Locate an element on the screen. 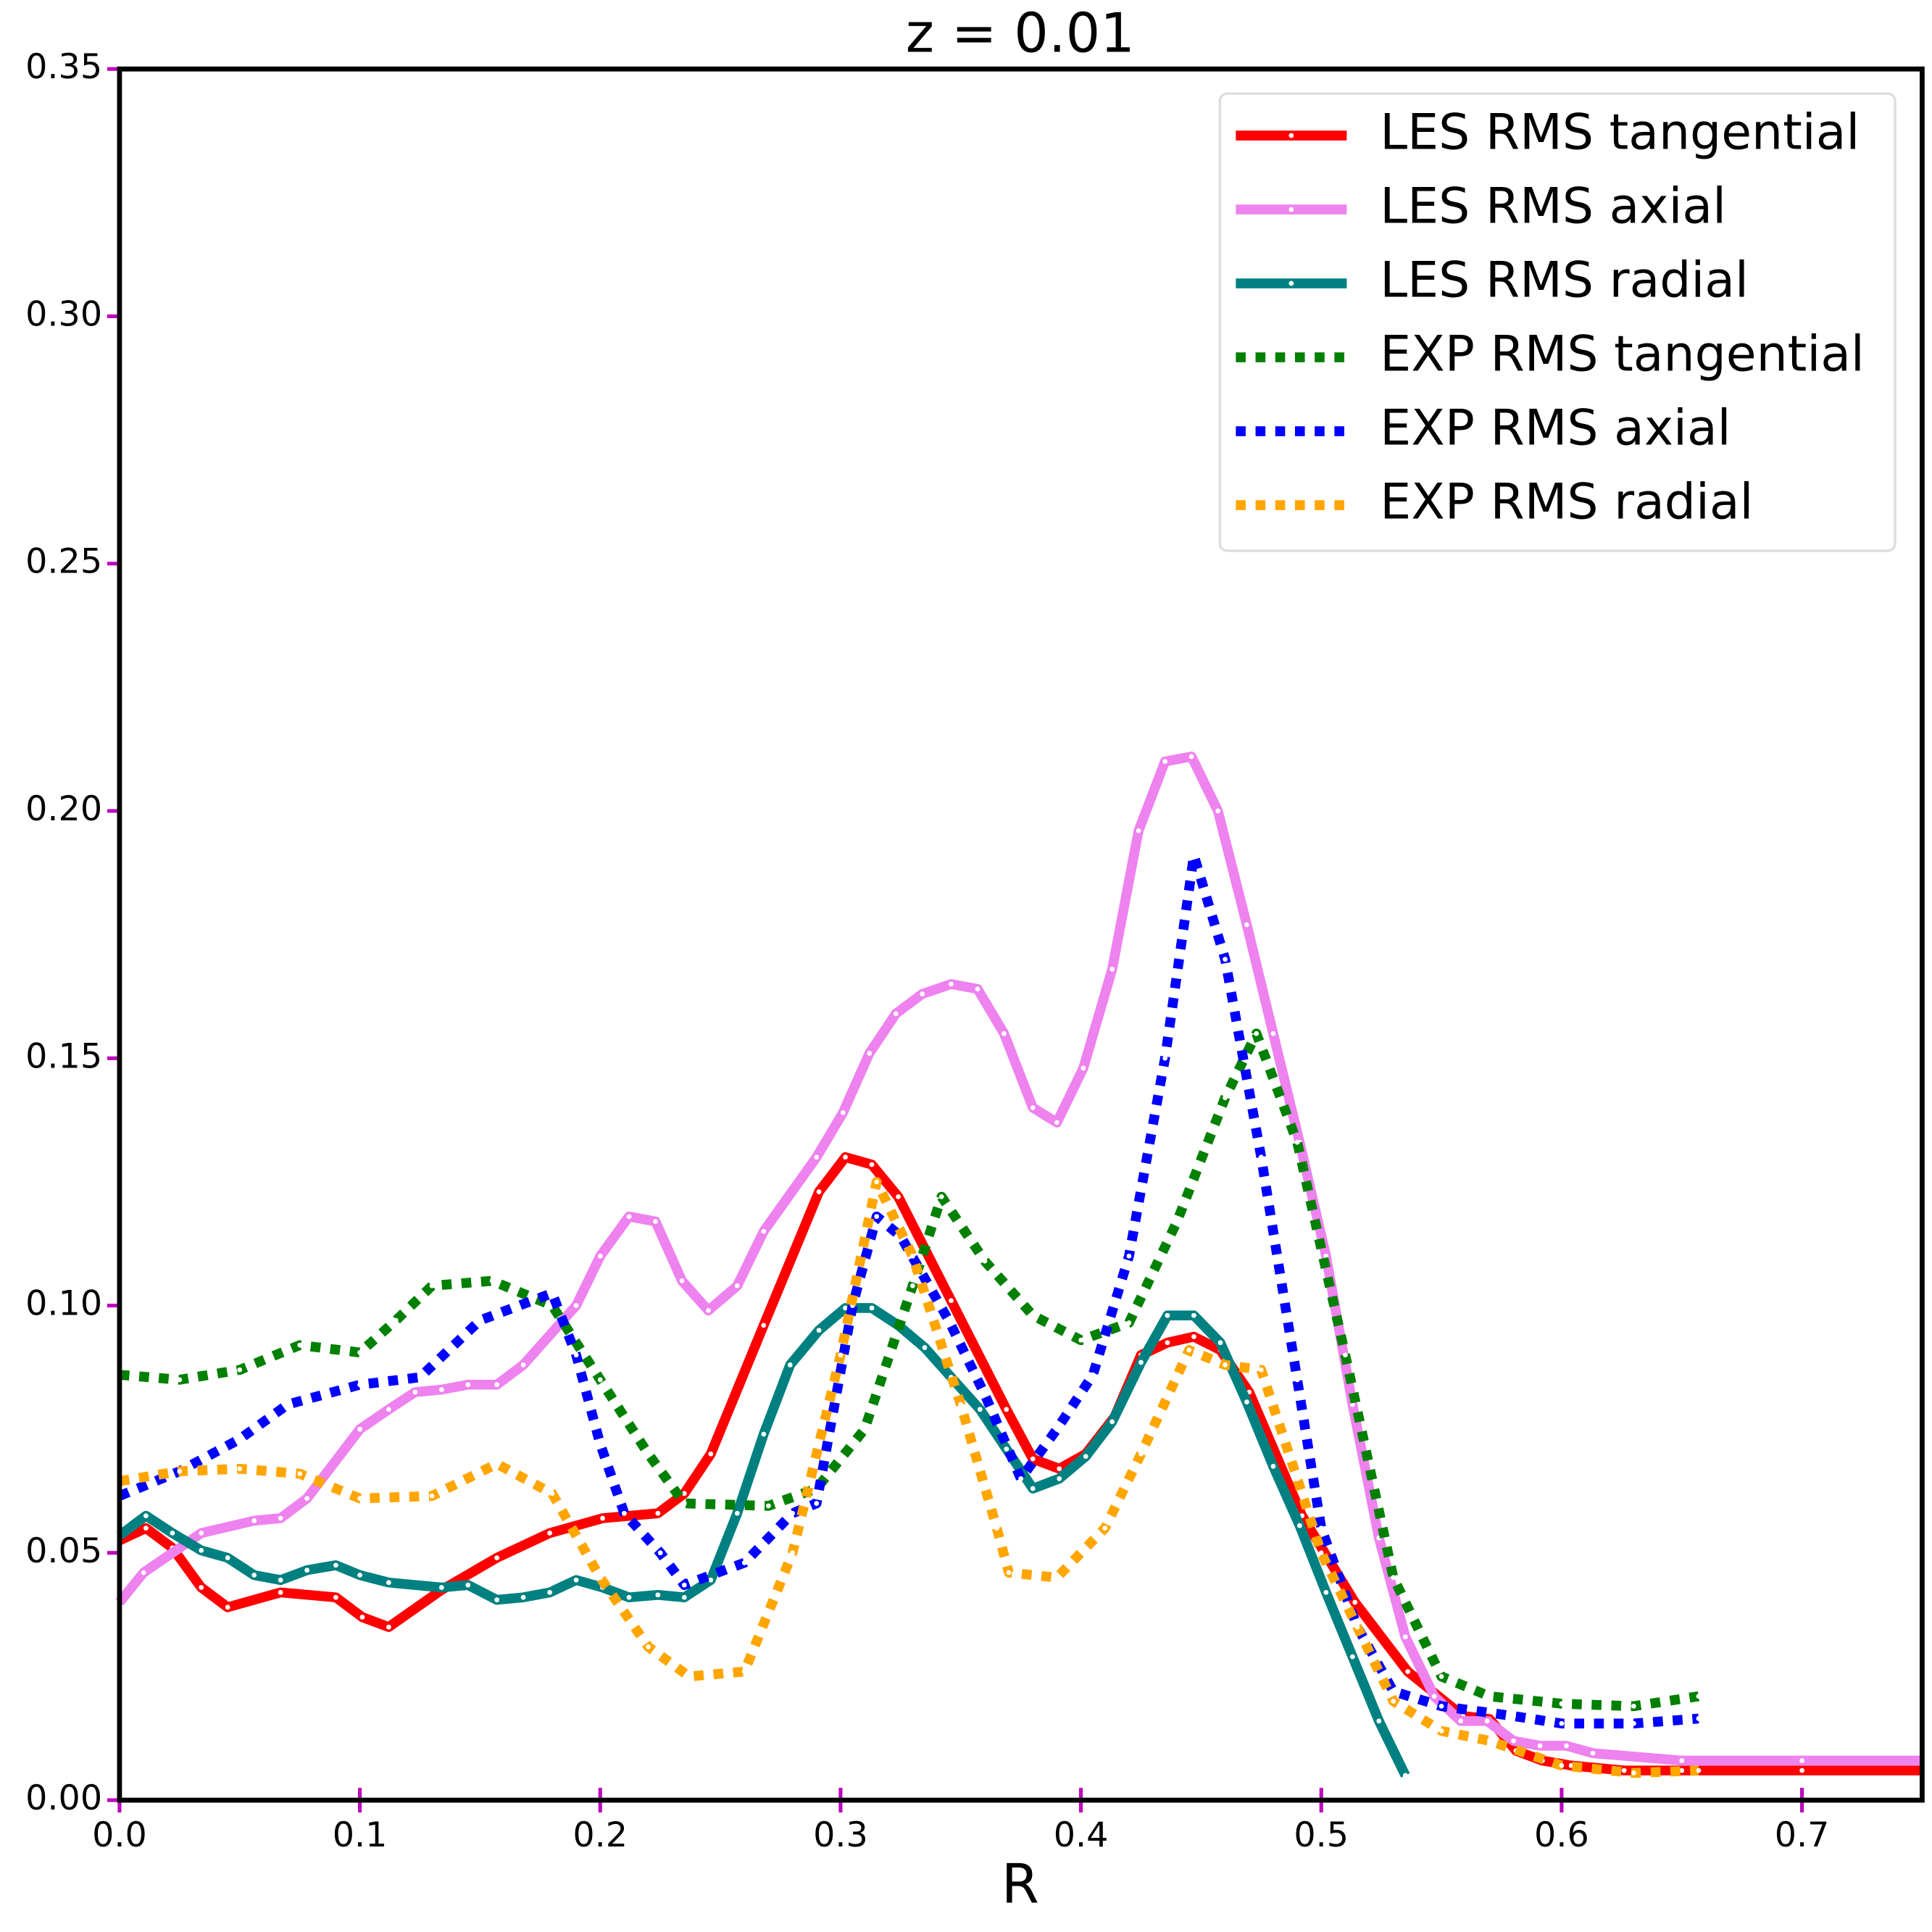  y-tick-label: 0.35 is located at coordinates (64, 67).